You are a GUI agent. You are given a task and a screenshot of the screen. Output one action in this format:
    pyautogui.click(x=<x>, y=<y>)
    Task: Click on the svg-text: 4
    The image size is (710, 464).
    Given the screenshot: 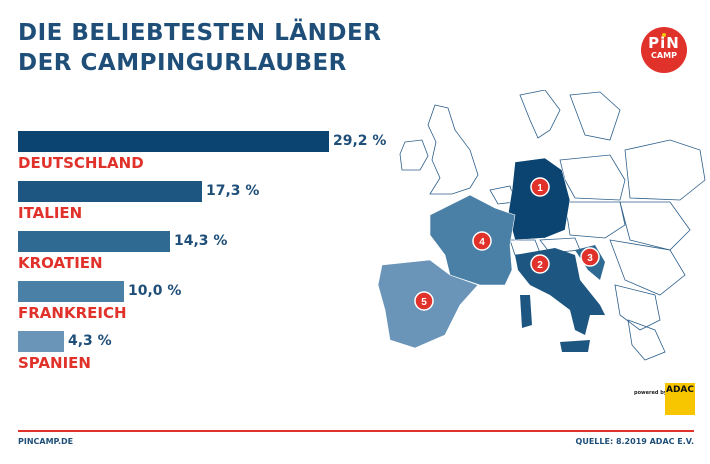 What is the action you would take?
    pyautogui.click(x=482, y=242)
    